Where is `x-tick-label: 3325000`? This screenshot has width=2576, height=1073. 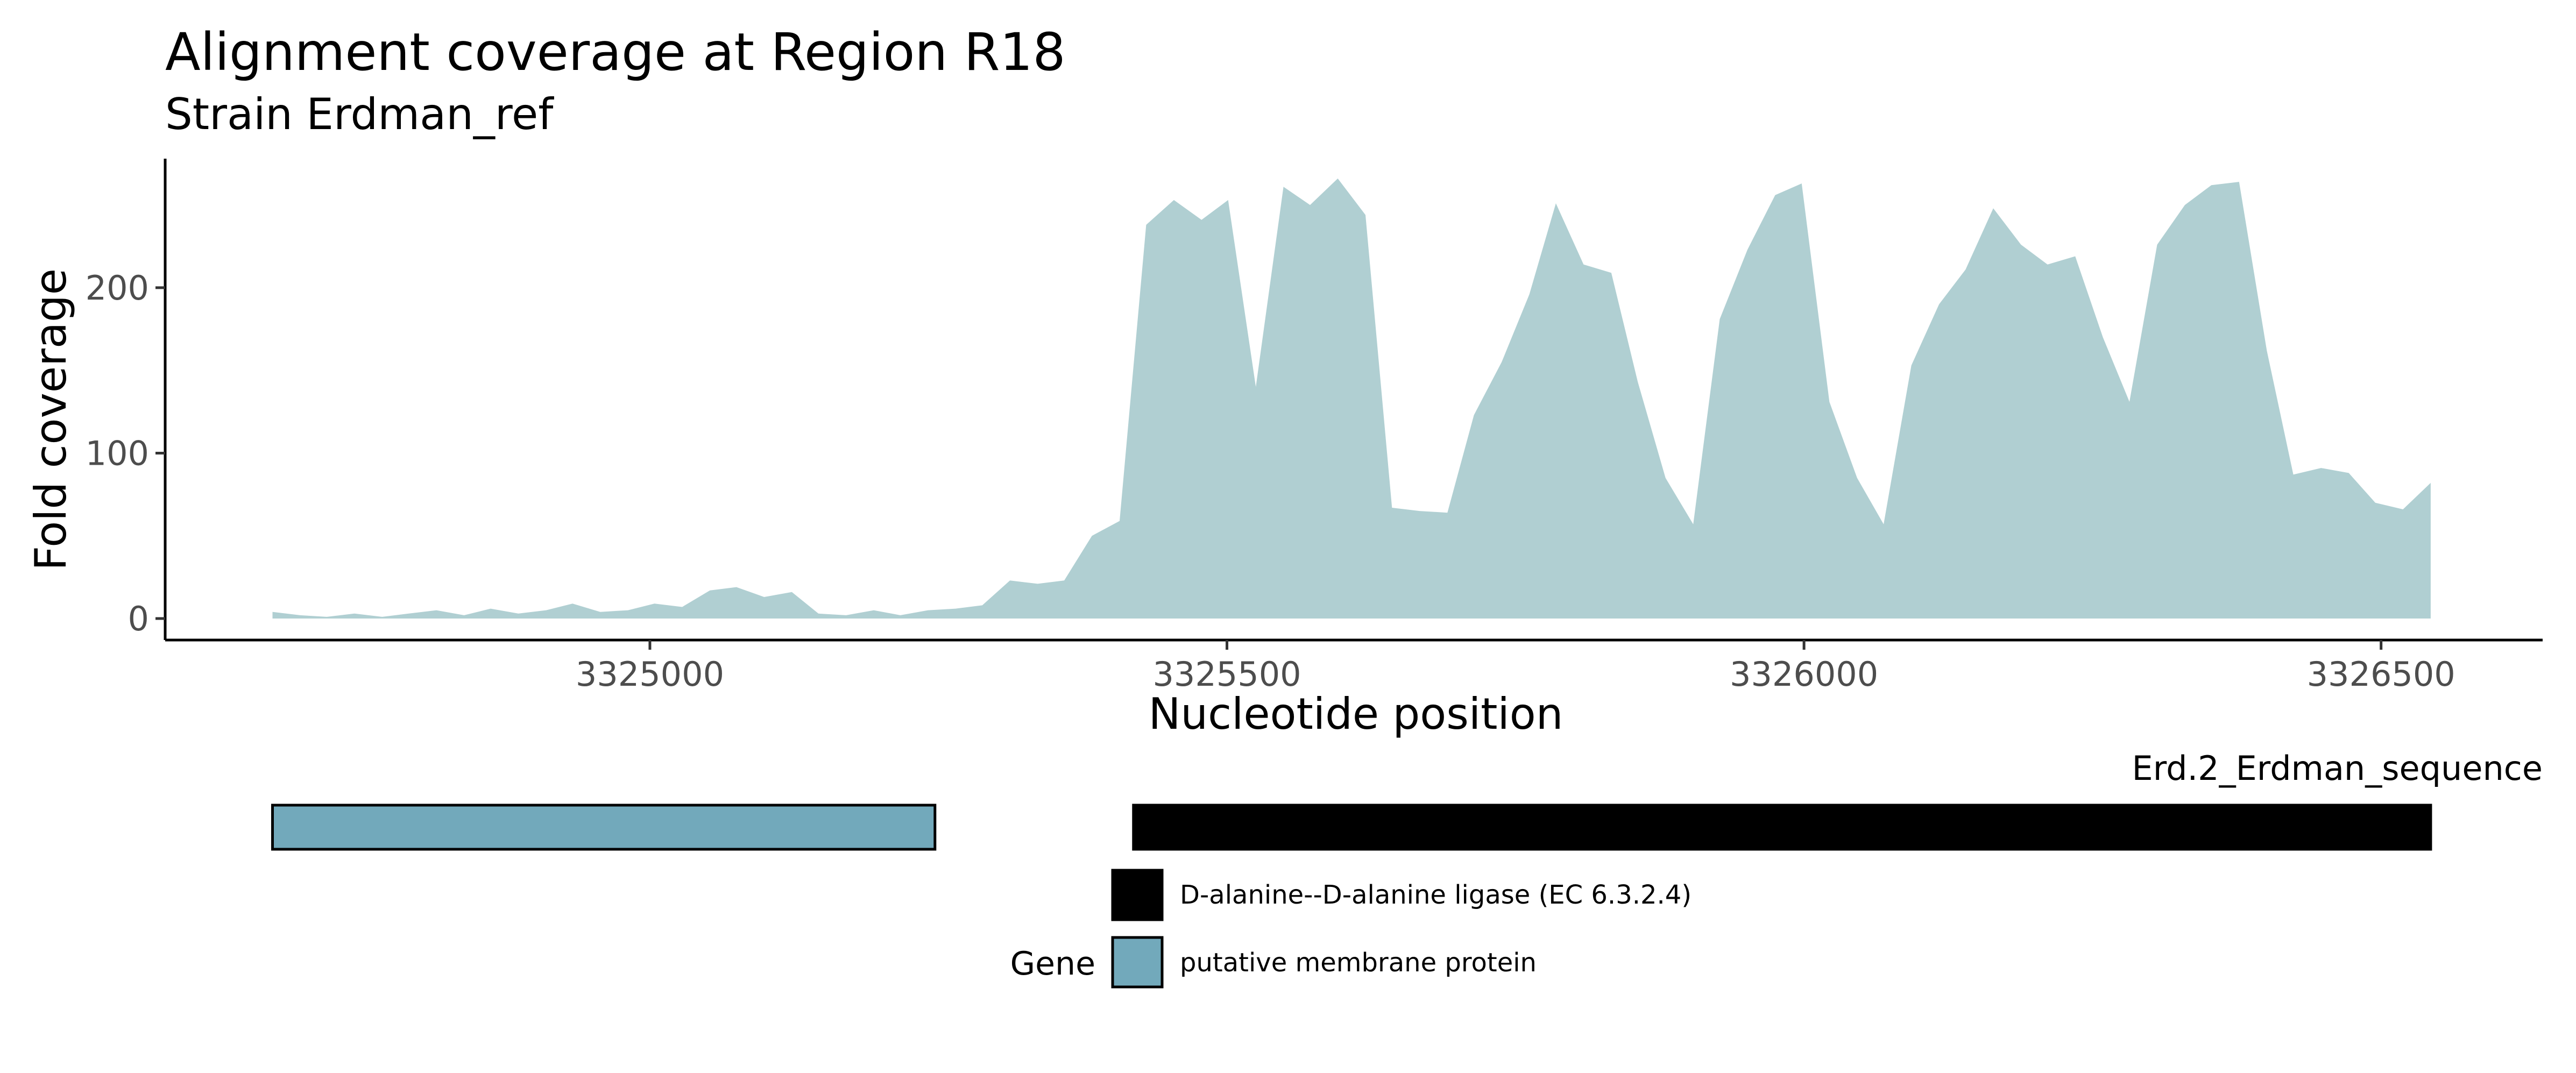
x-tick-label: 3325000 is located at coordinates (650, 674).